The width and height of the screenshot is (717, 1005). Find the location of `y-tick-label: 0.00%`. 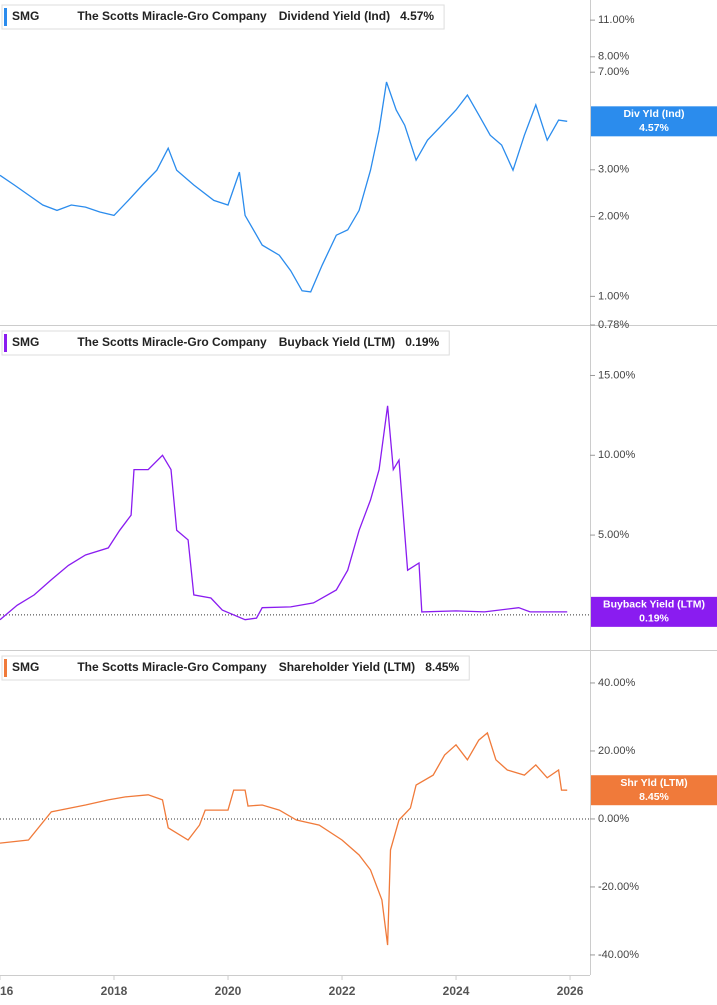

y-tick-label: 0.00% is located at coordinates (613, 819).